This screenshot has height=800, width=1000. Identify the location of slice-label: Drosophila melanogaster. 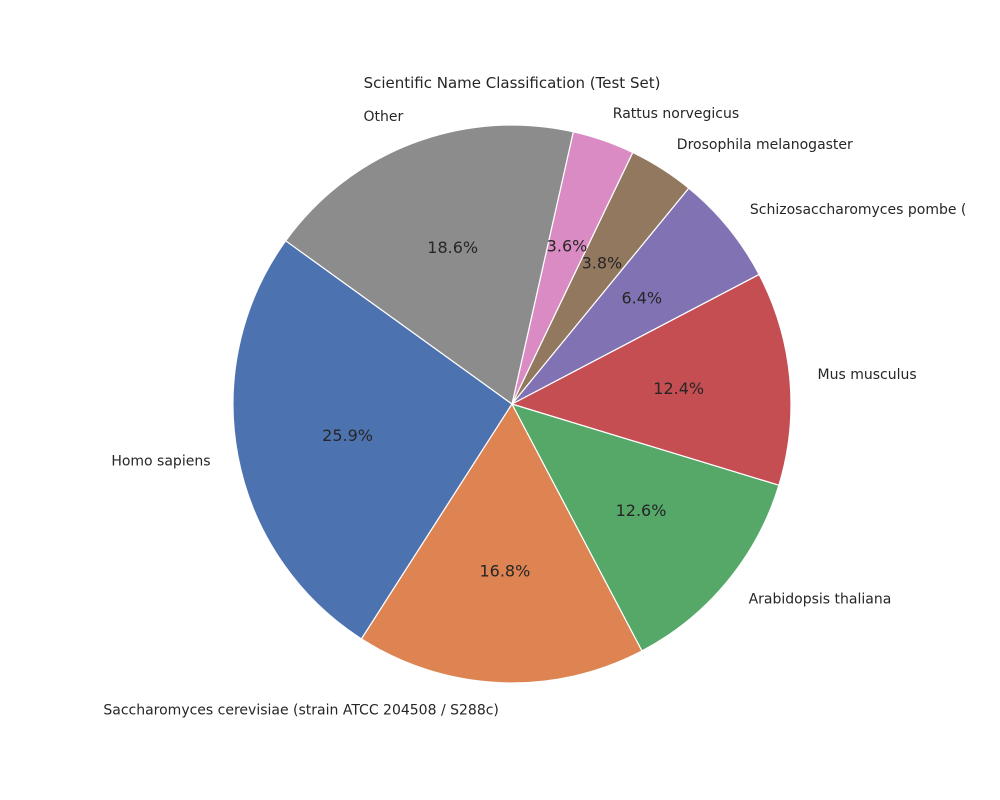
(765, 145).